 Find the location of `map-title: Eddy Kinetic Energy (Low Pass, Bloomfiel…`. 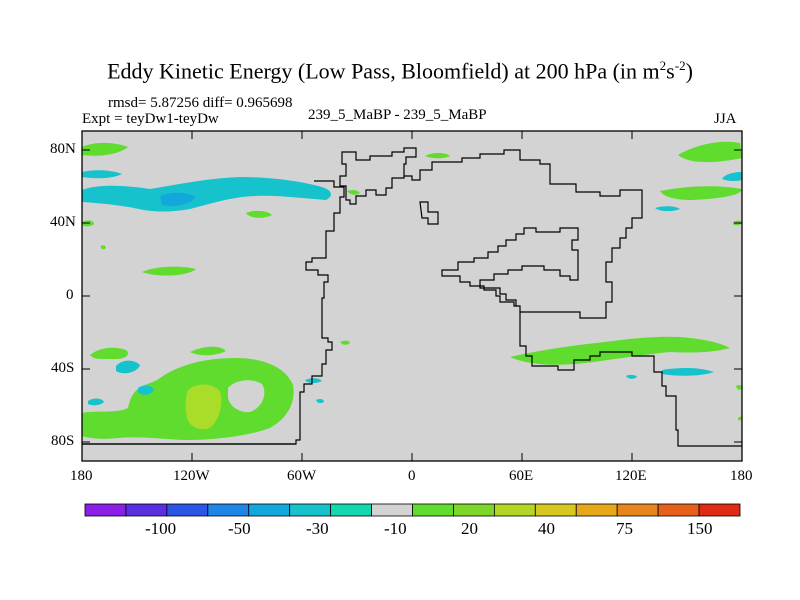

map-title: Eddy Kinetic Energy (Low Pass, Bloomfiel… is located at coordinates (400, 71).